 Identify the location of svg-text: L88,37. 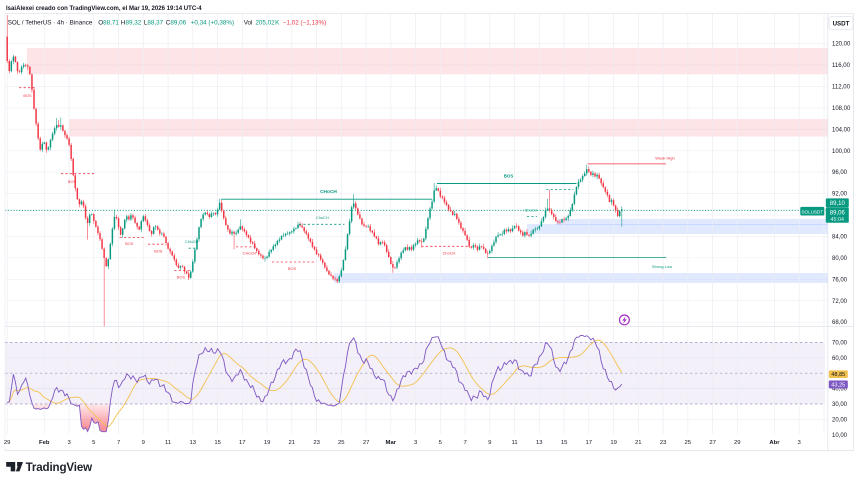
(154, 23).